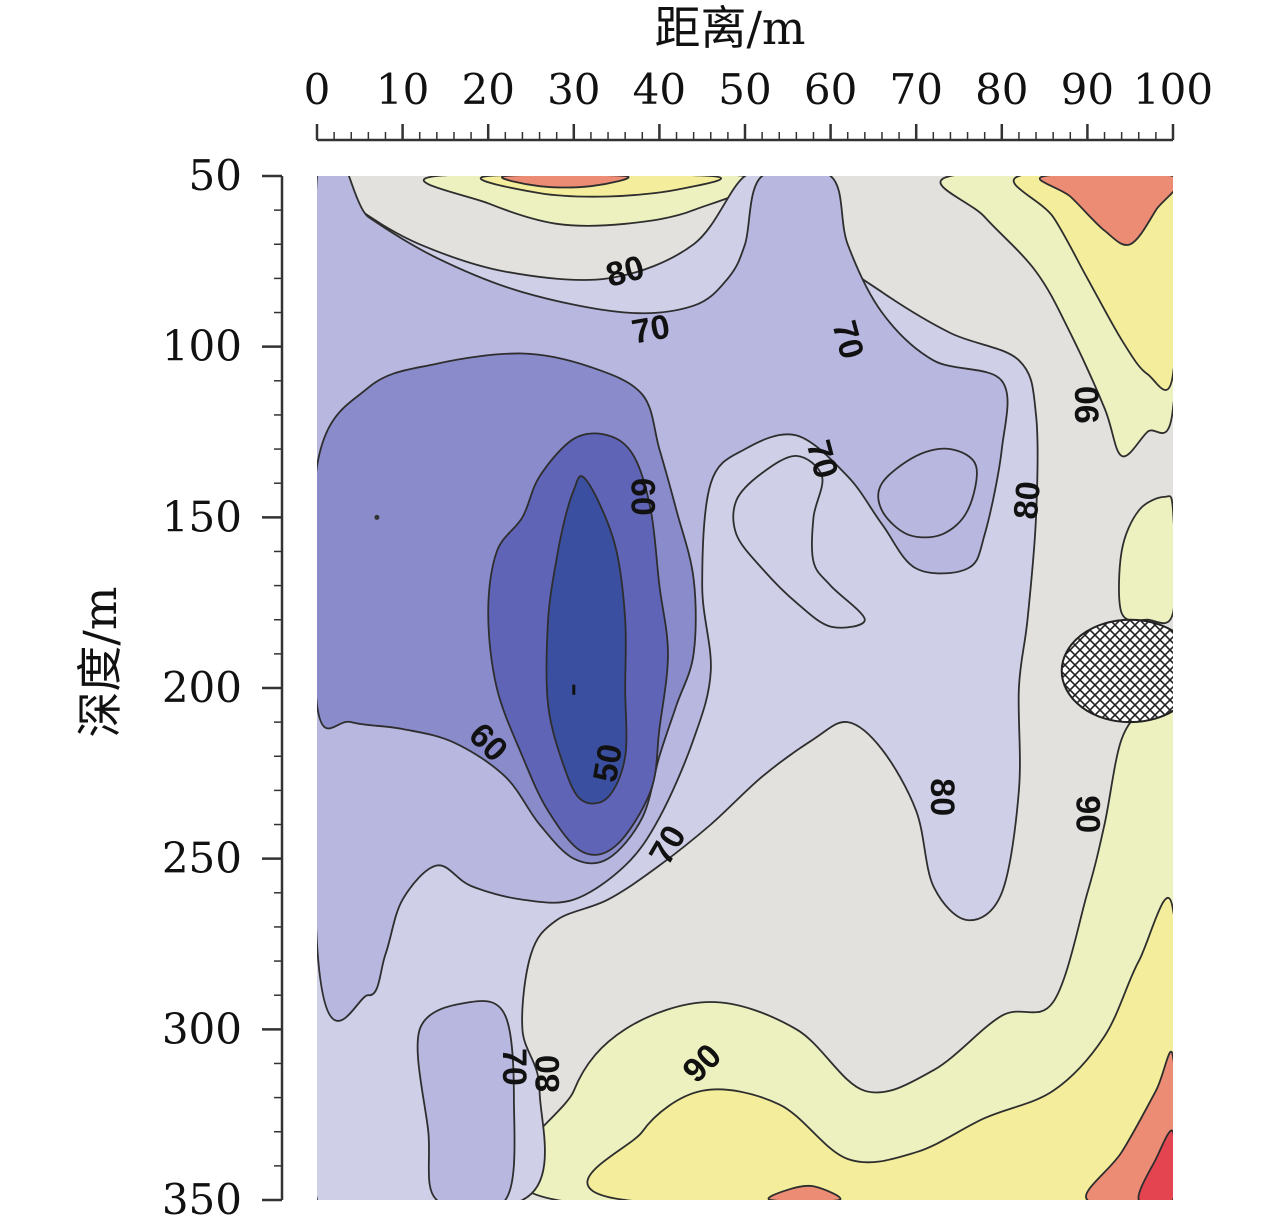 This screenshot has width=1280, height=1226. I want to click on x-tick-label: 30, so click(573, 89).